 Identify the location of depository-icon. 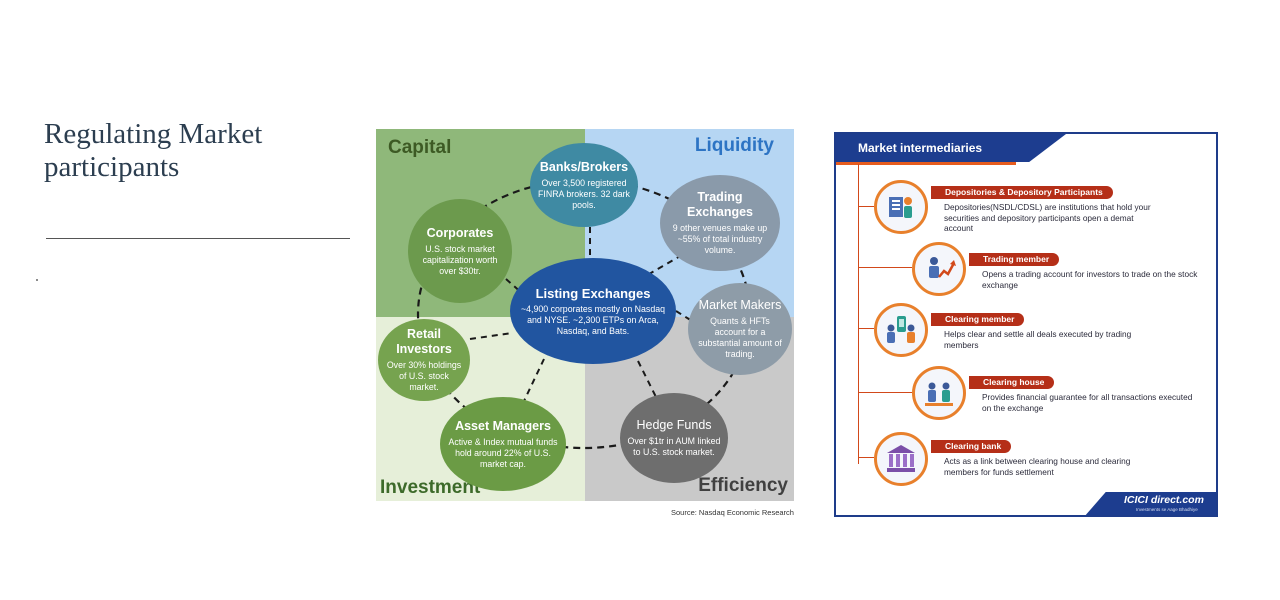
(901, 207).